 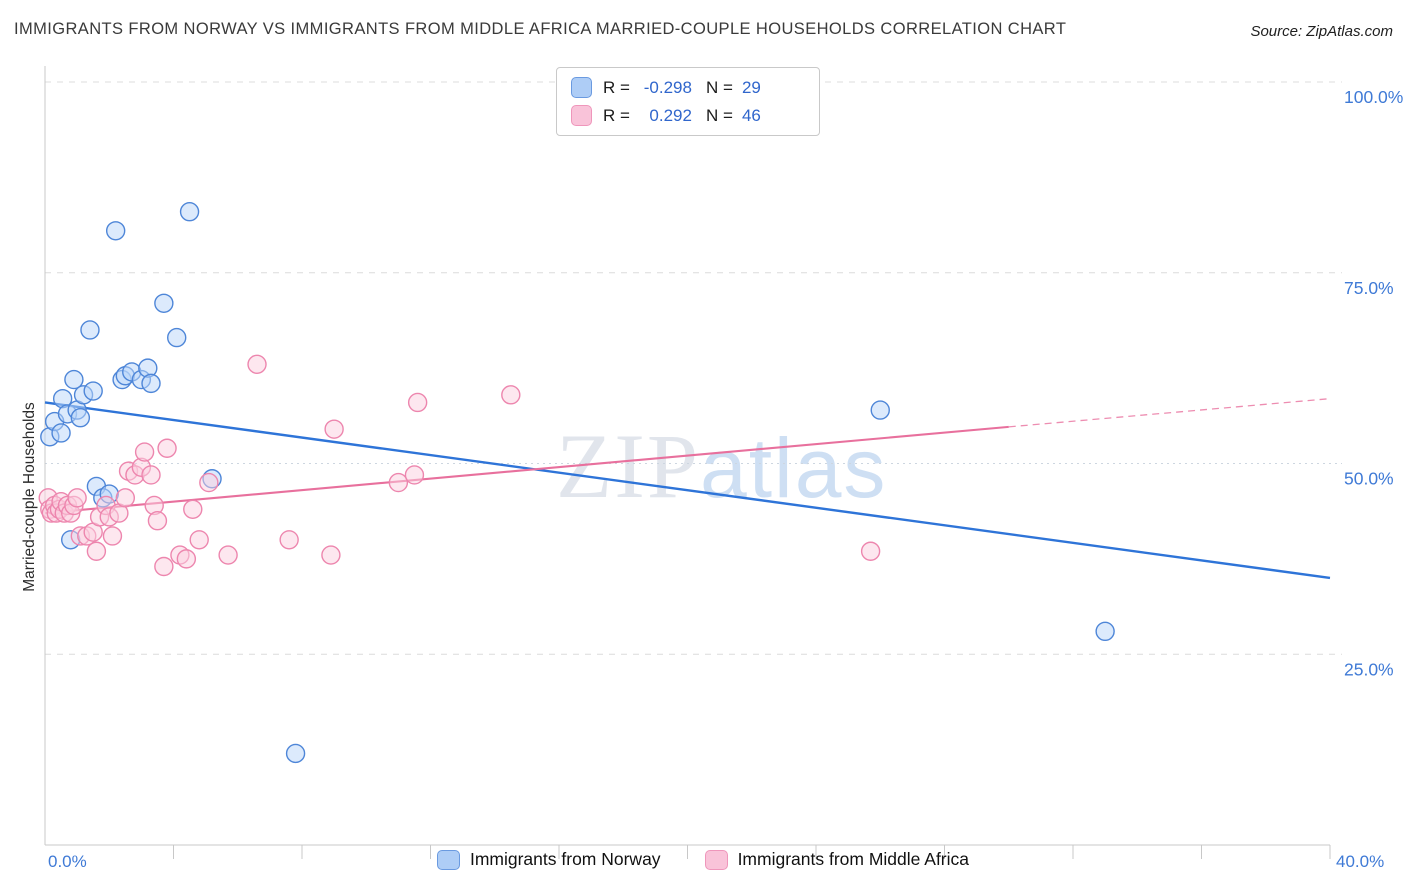 What do you see at coordinates (688, 101) in the screenshot?
I see `legend-box: R = -0.298 N = 29 R = 0.292 N = 46` at bounding box center [688, 101].